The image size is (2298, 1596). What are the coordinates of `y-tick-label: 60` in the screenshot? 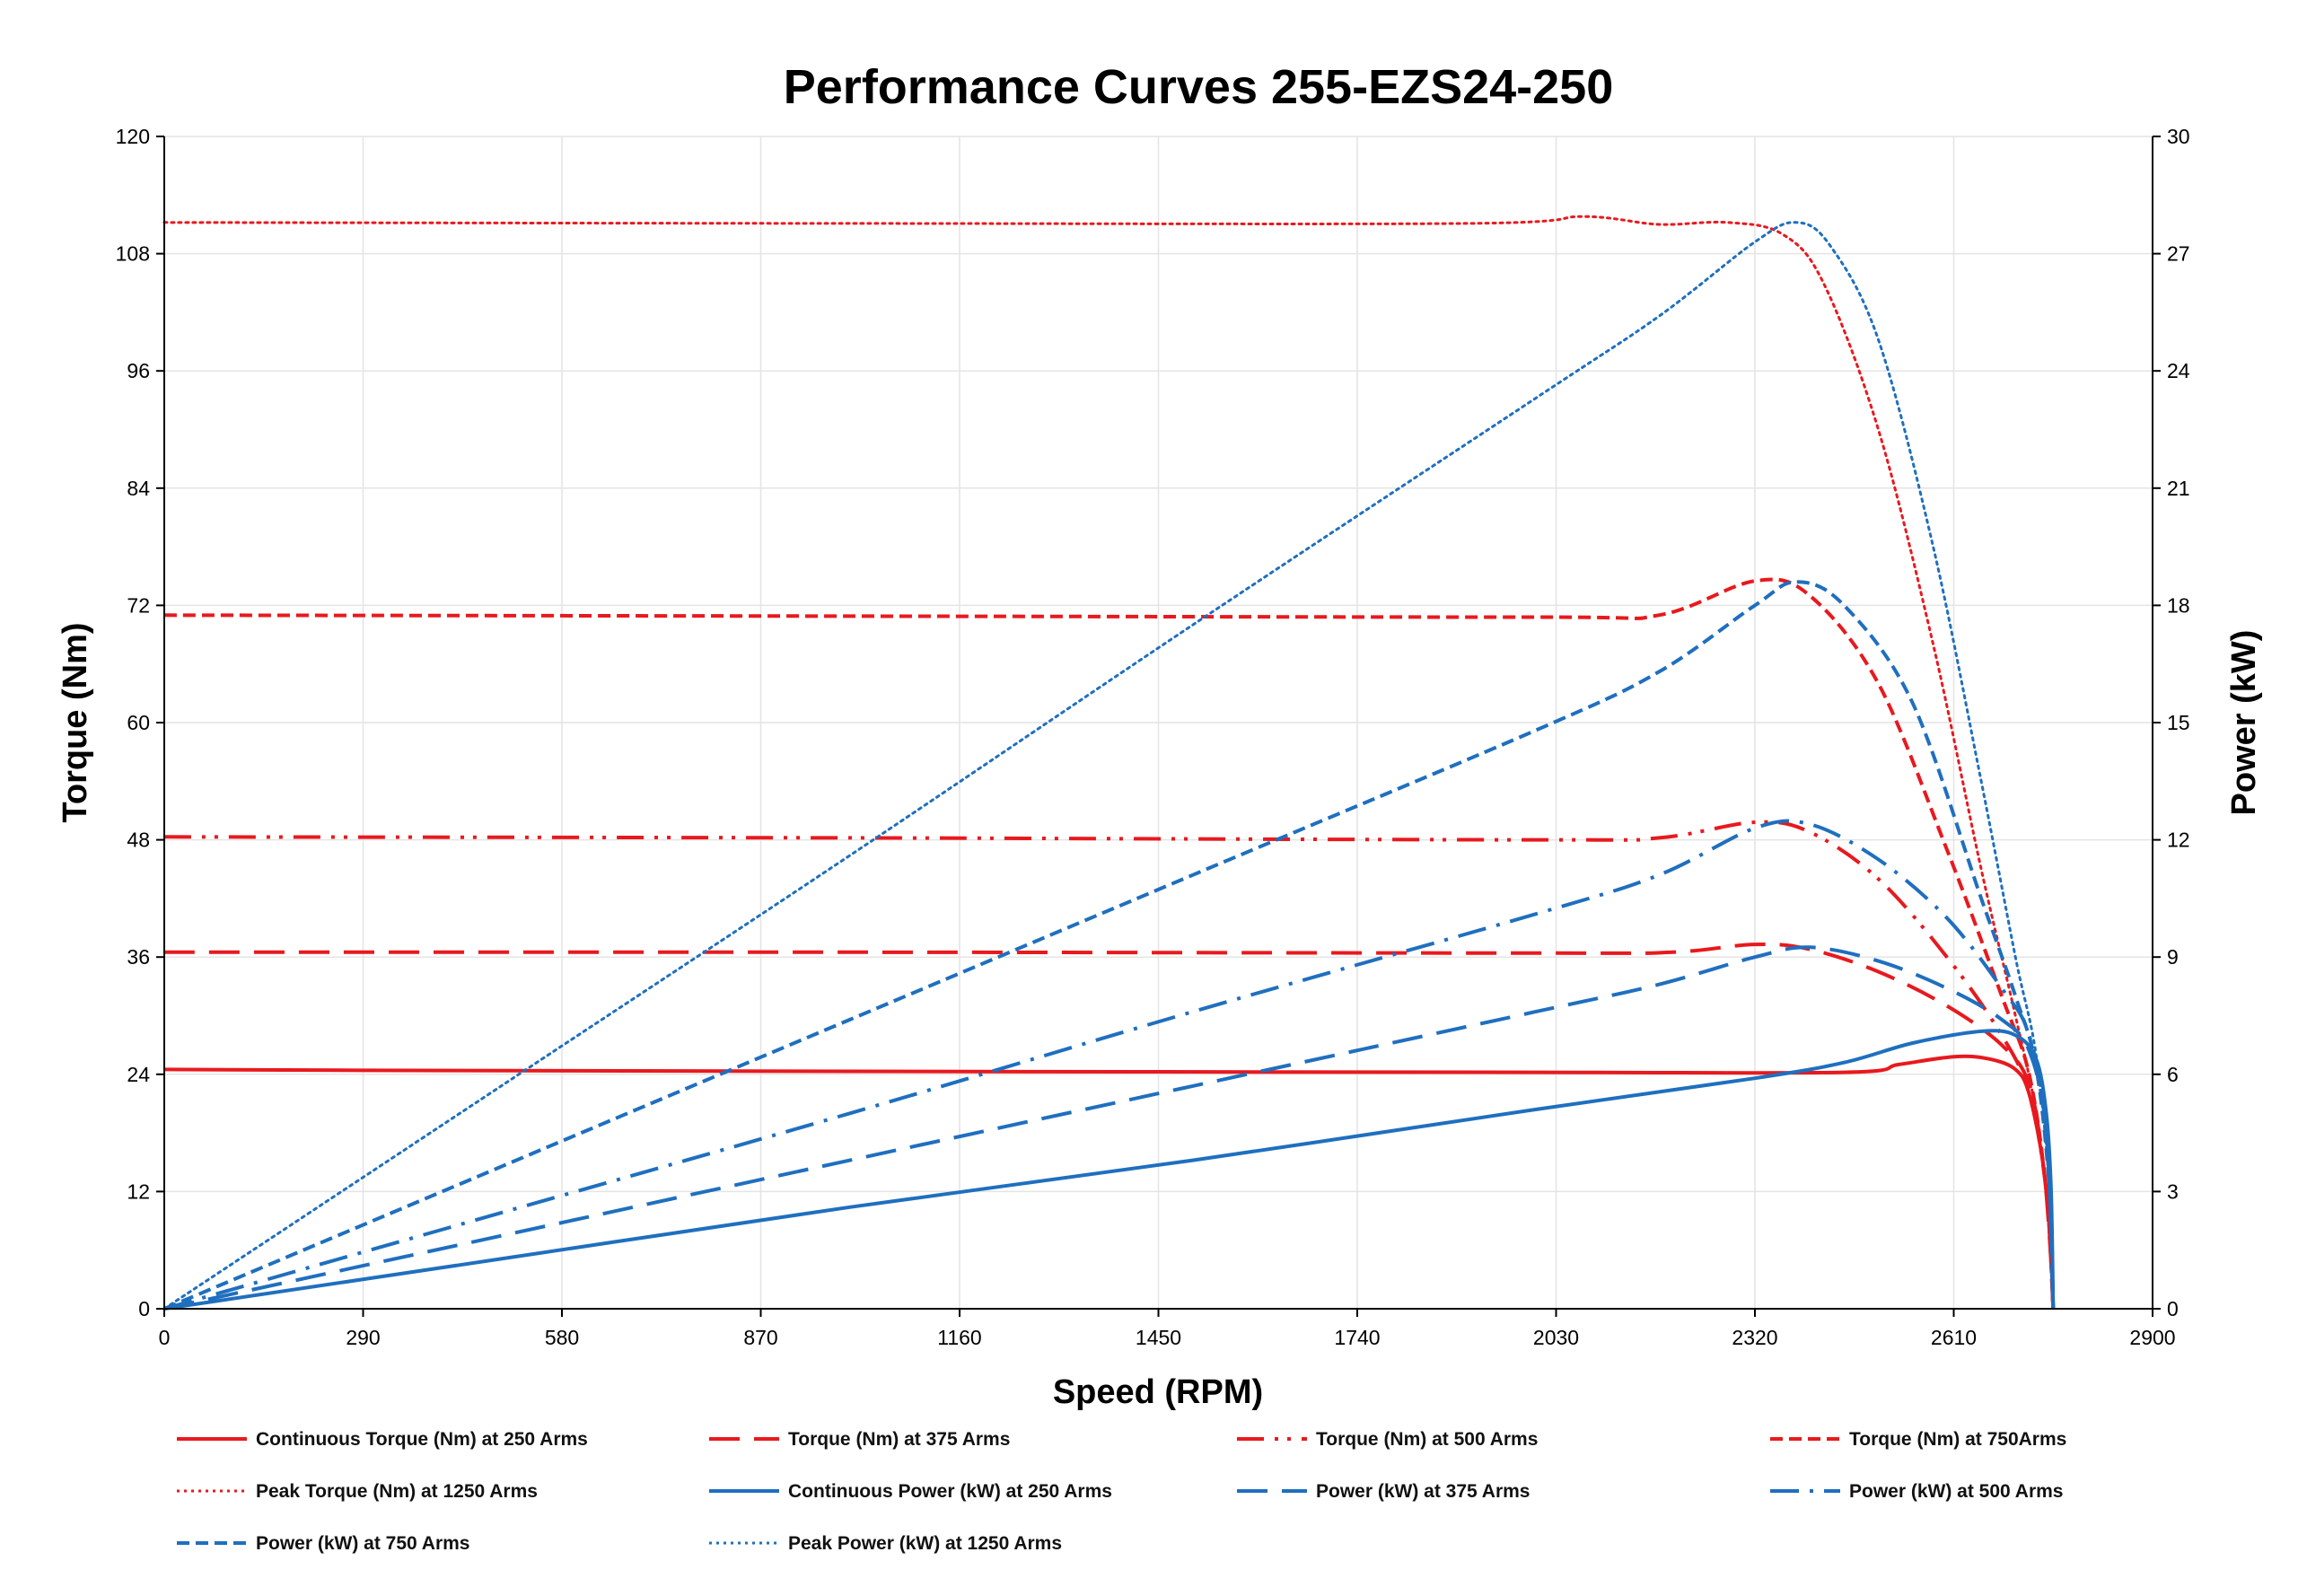 It's located at (138, 722).